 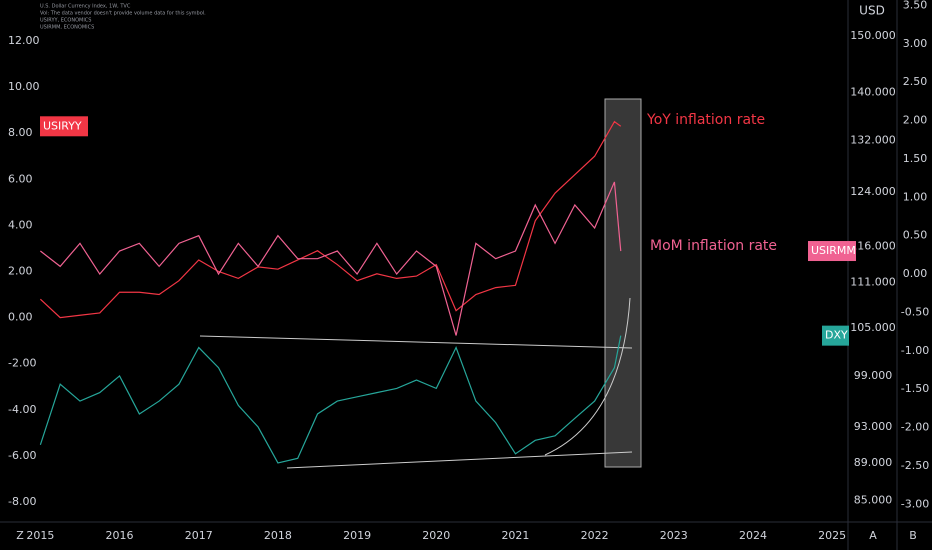 I want to click on y-tick-label: -4.00, so click(x=22, y=409).